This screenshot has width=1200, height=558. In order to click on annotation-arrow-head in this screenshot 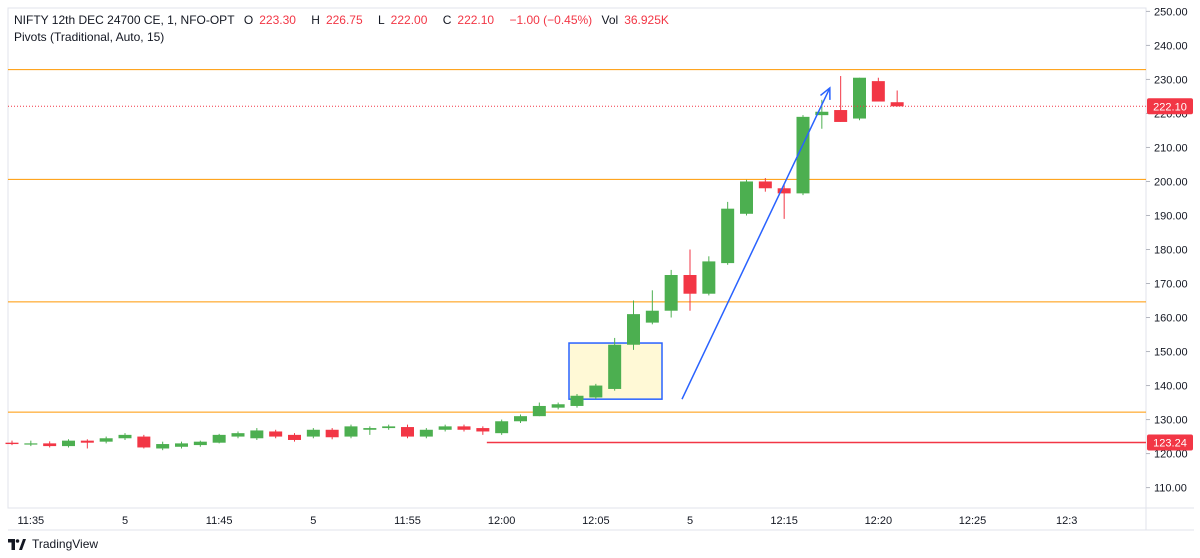, I will do `click(825, 93)`.